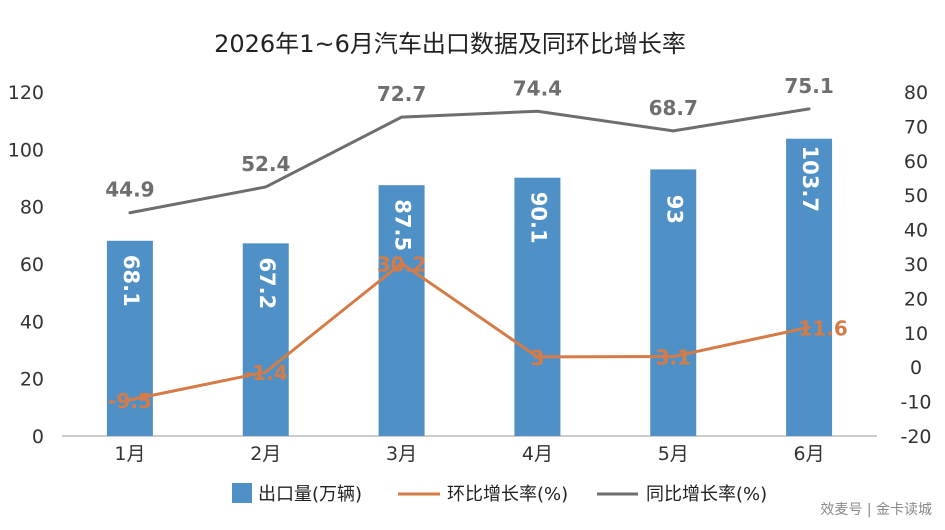 This screenshot has width=945, height=530. Describe the element at coordinates (915, 437) in the screenshot. I see `y-right-tick-label: -20` at that location.